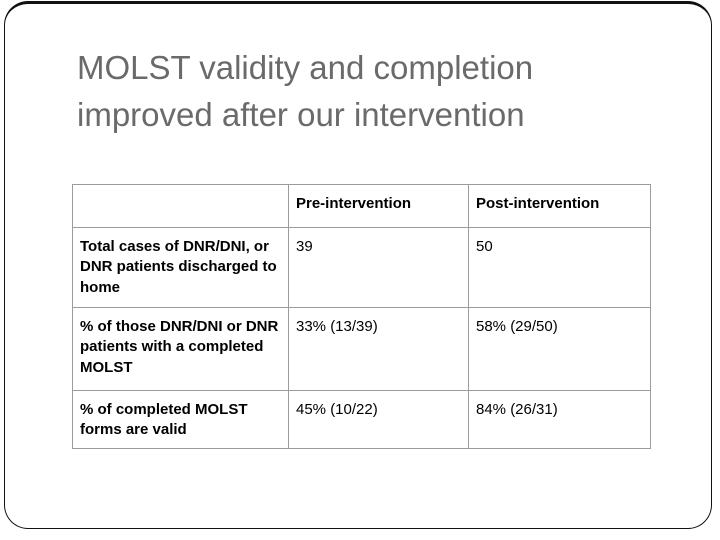 This screenshot has height=540, width=720. Describe the element at coordinates (559, 206) in the screenshot. I see `column-header-post-intervention: Post-intervention` at that location.